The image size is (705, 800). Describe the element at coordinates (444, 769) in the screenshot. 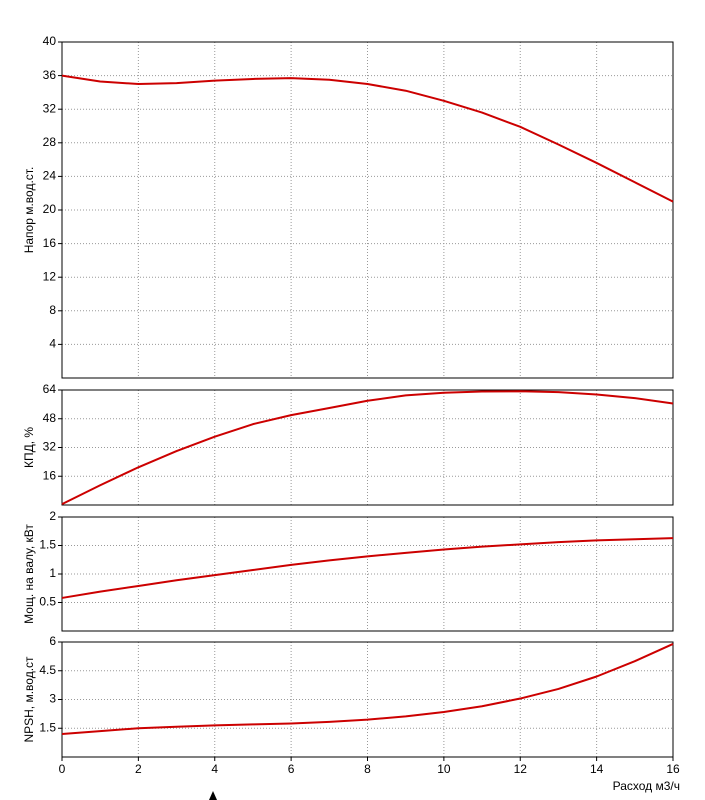

I see `x-tick-label: 10` at that location.